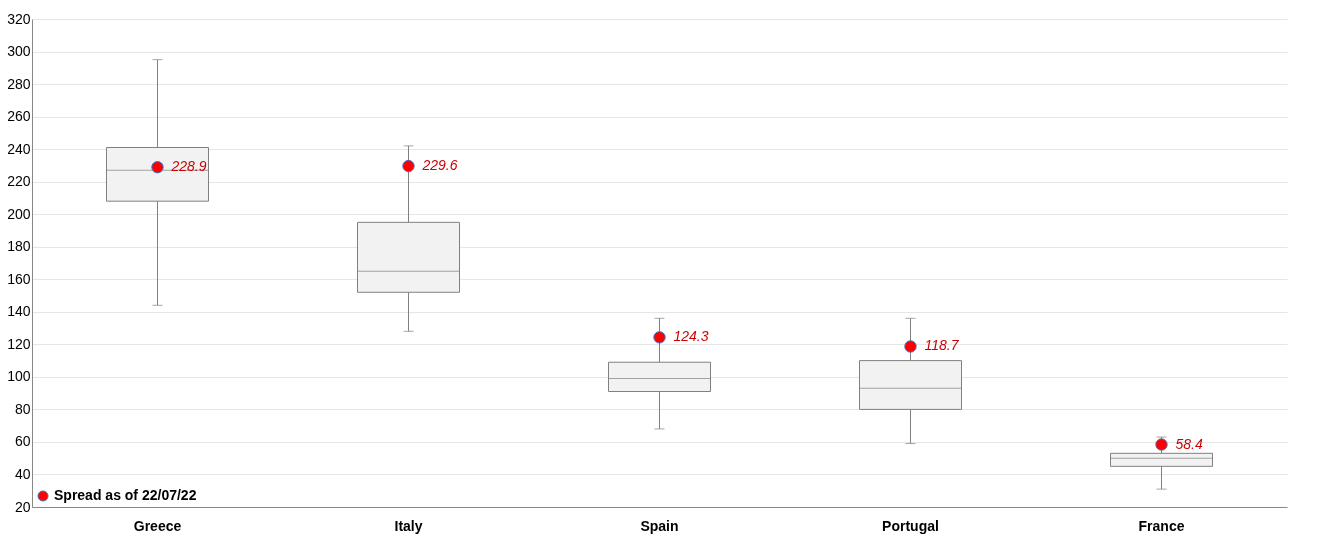  Describe the element at coordinates (408, 525) in the screenshot. I see `x-tick-label: Italy` at that location.